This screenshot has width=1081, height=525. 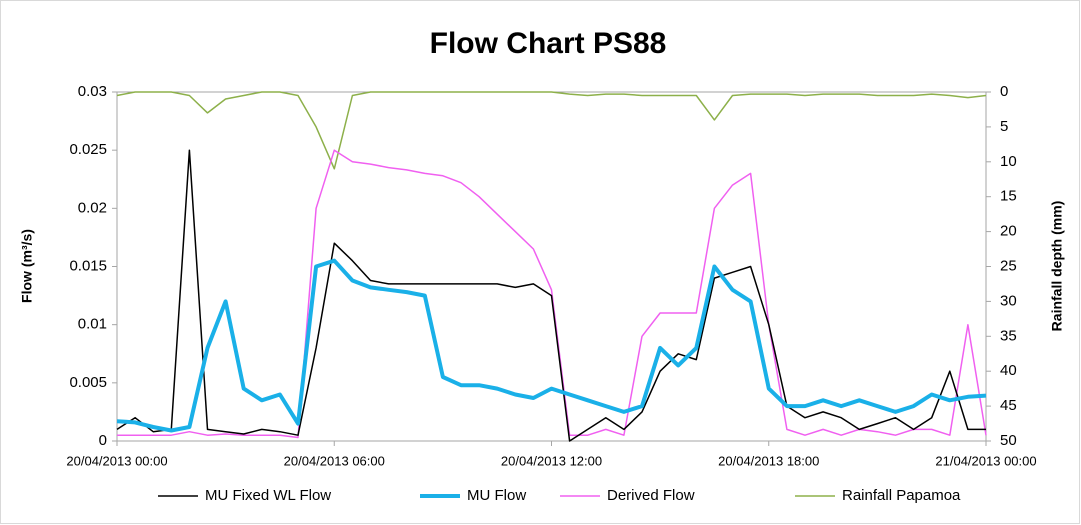 What do you see at coordinates (1004, 91) in the screenshot?
I see `y2-tick-label: 0` at bounding box center [1004, 91].